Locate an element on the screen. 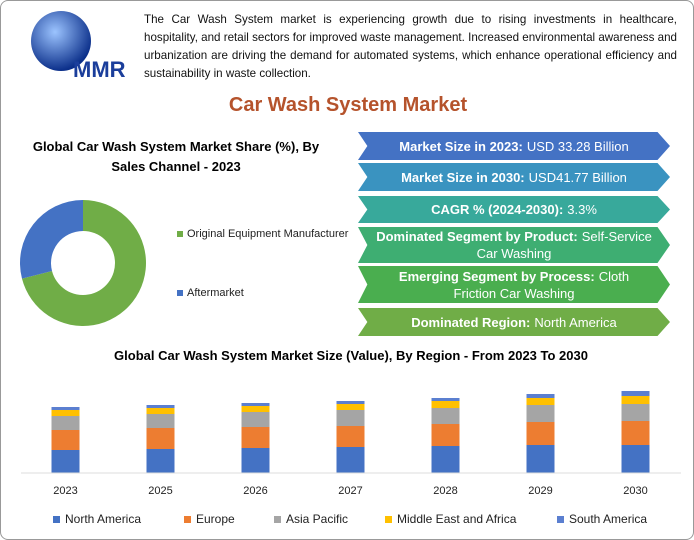 This screenshot has width=694, height=540. info-box-text: Market Size in 2030: USD41.77 Billion is located at coordinates (514, 177).